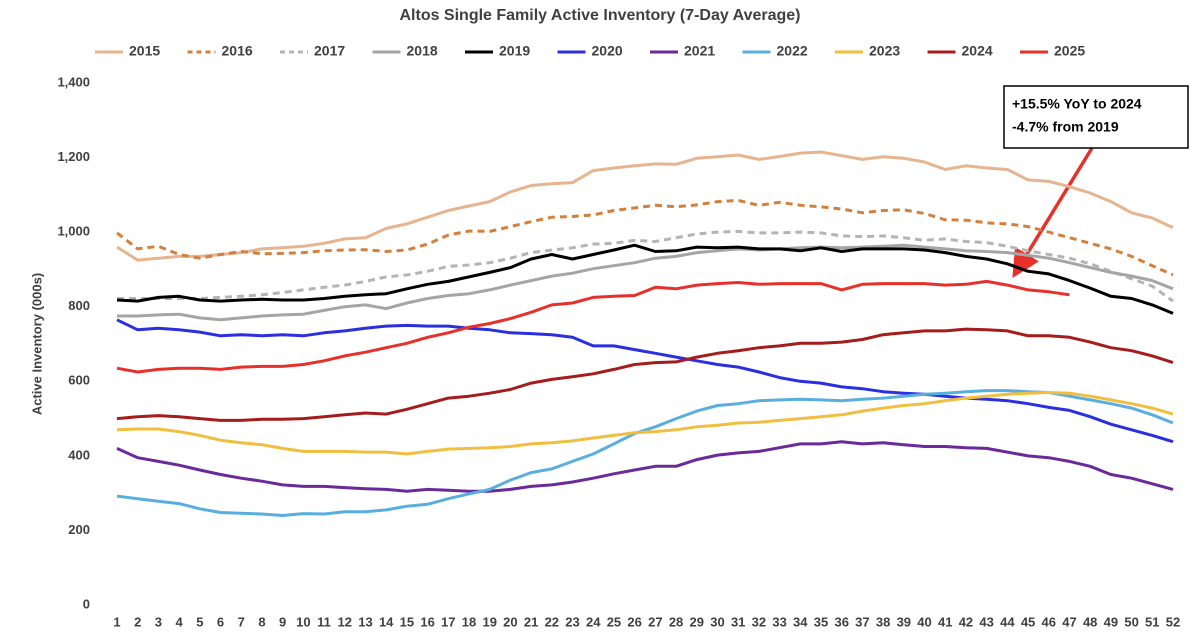  What do you see at coordinates (552, 621) in the screenshot?
I see `x-tick-label: 22` at bounding box center [552, 621].